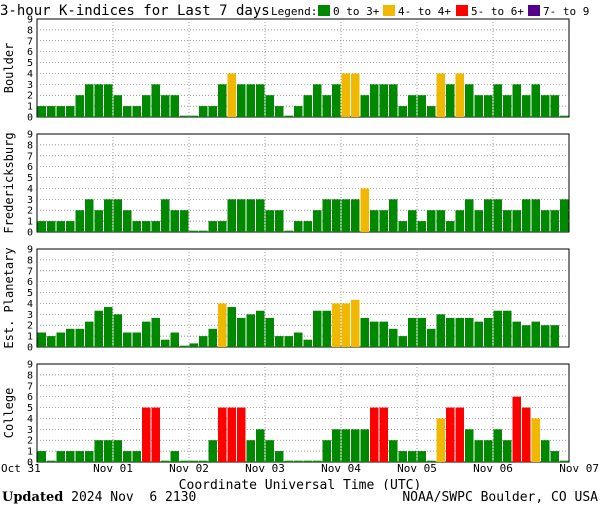 Image resolution: width=600 pixels, height=510 pixels. What do you see at coordinates (497, 11) in the screenshot?
I see `legend-entry-label: 5- to 6+` at bounding box center [497, 11].